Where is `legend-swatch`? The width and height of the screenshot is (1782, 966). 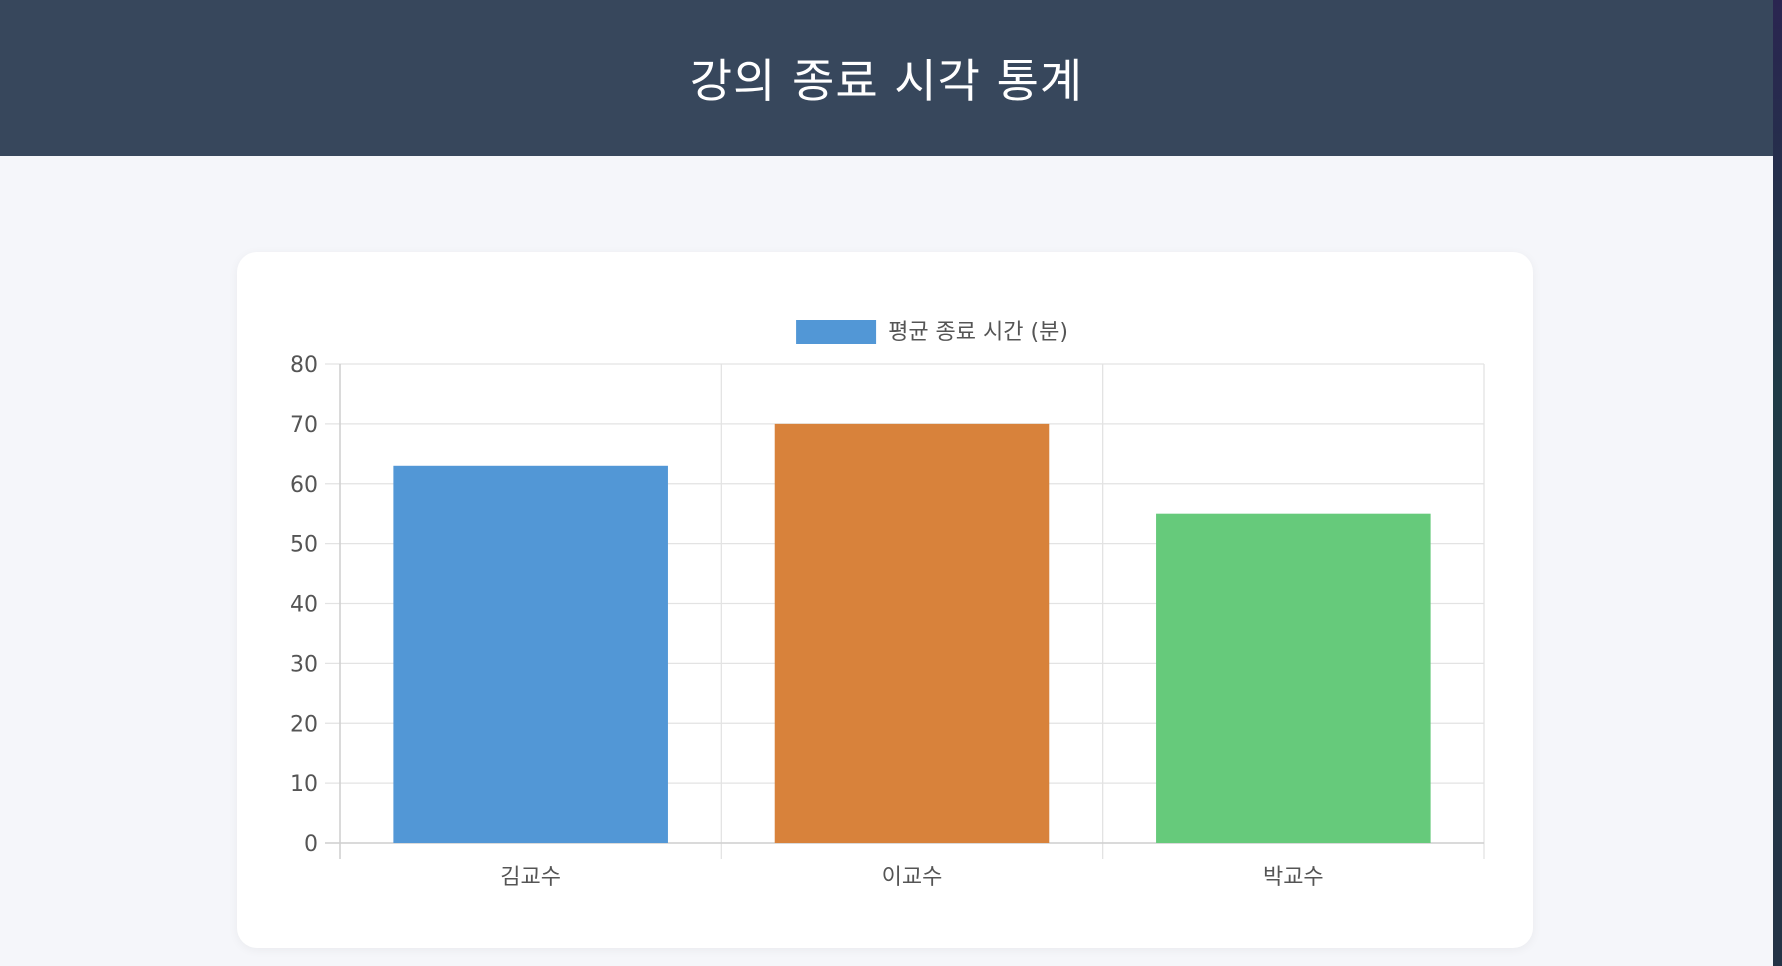 legend-swatch is located at coordinates (836, 332).